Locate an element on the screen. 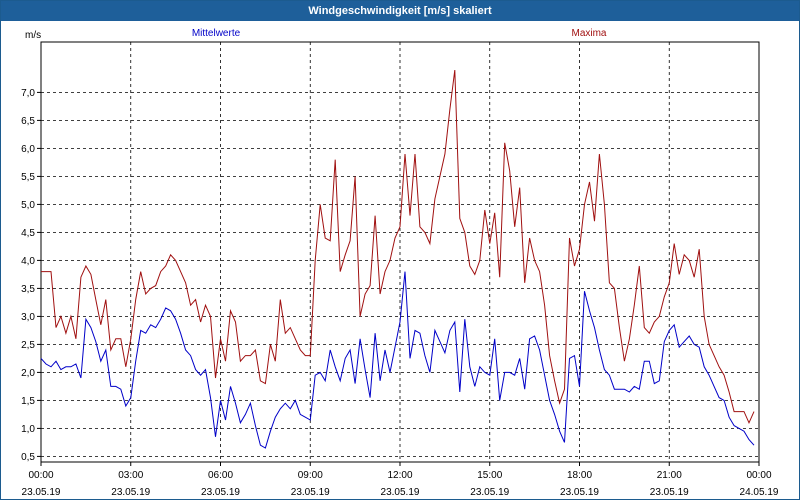  x-tick-time: 18:00 is located at coordinates (579, 475).